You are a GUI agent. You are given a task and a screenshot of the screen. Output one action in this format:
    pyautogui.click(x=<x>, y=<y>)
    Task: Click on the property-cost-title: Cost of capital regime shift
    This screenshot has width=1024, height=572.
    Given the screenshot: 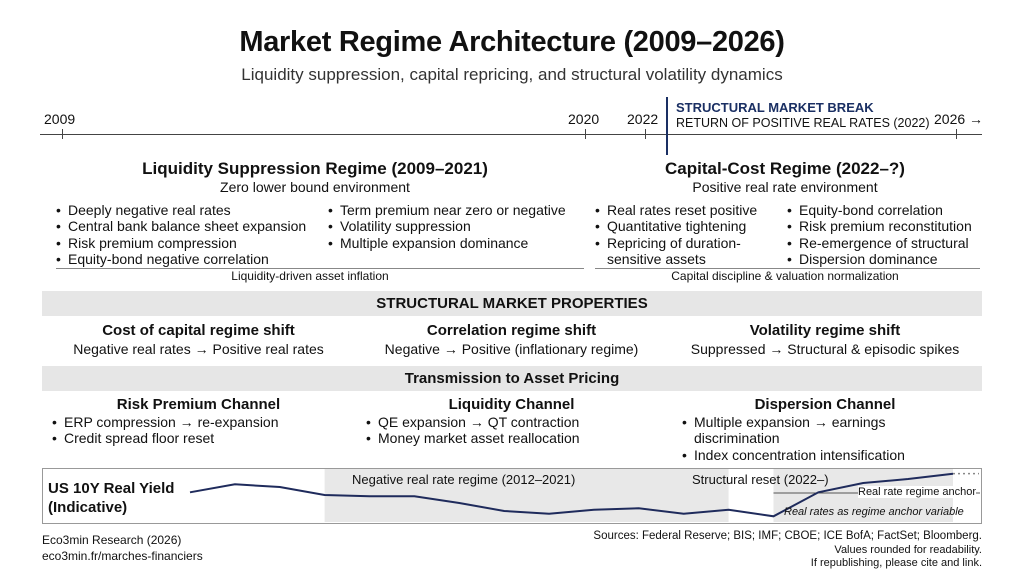 What is the action you would take?
    pyautogui.click(x=198, y=330)
    